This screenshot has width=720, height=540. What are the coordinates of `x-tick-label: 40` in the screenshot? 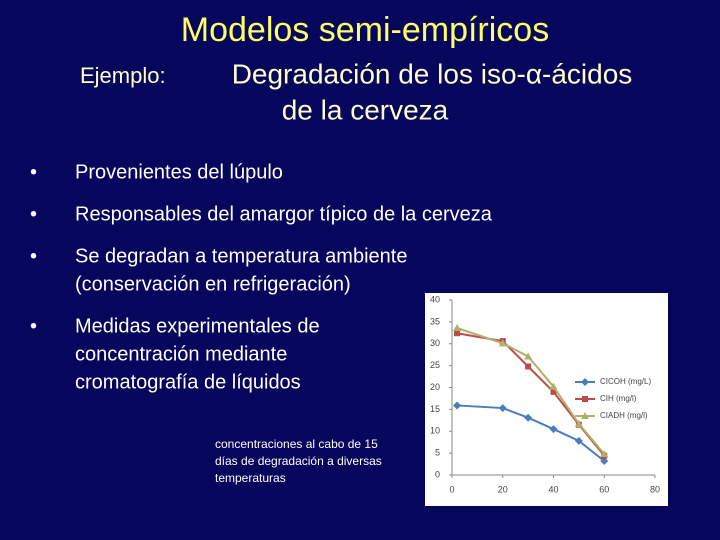 It's located at (553, 489).